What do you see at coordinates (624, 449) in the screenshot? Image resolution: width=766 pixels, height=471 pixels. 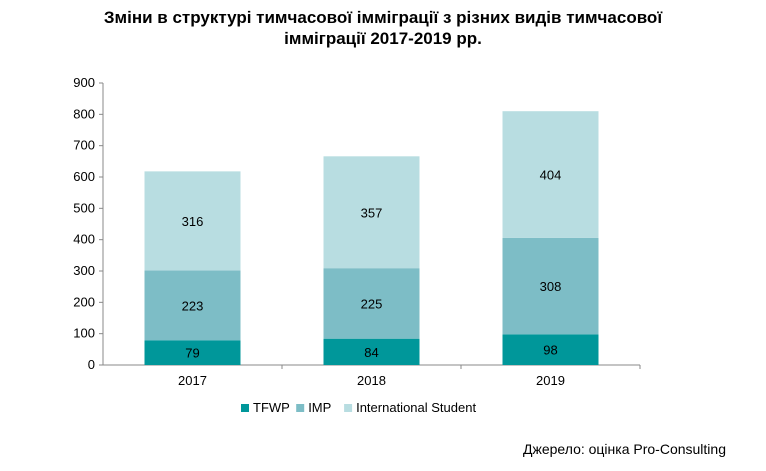 I see `source-note: Джерело: оцінка Pro-Consulting` at bounding box center [624, 449].